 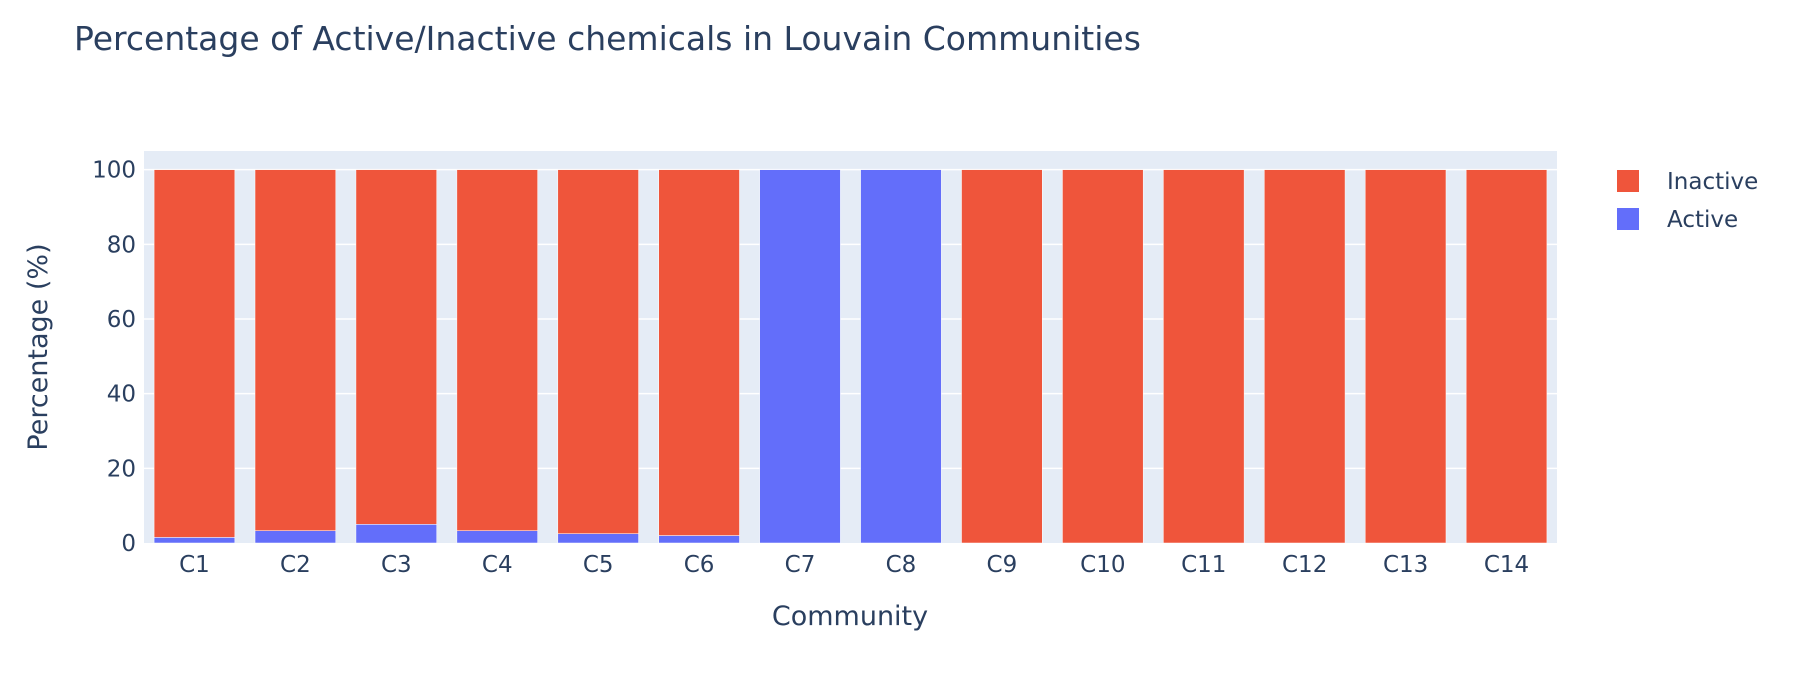 I want to click on x-tick-label: C6, so click(x=699, y=565).